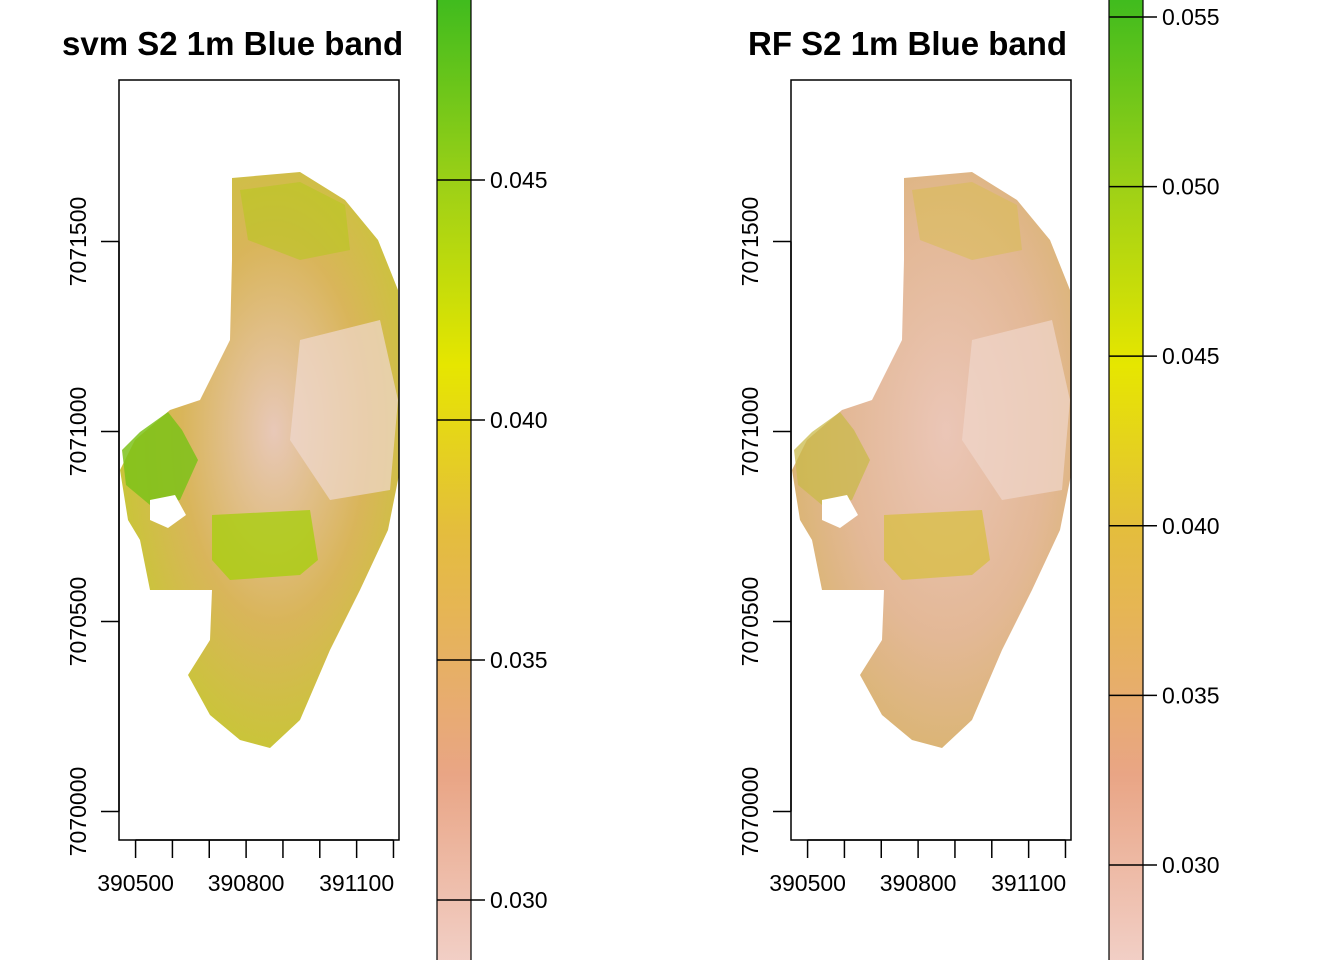 This screenshot has width=1344, height=960. What do you see at coordinates (519, 180) in the screenshot?
I see `svm-legend-tick-label: 0.045` at bounding box center [519, 180].